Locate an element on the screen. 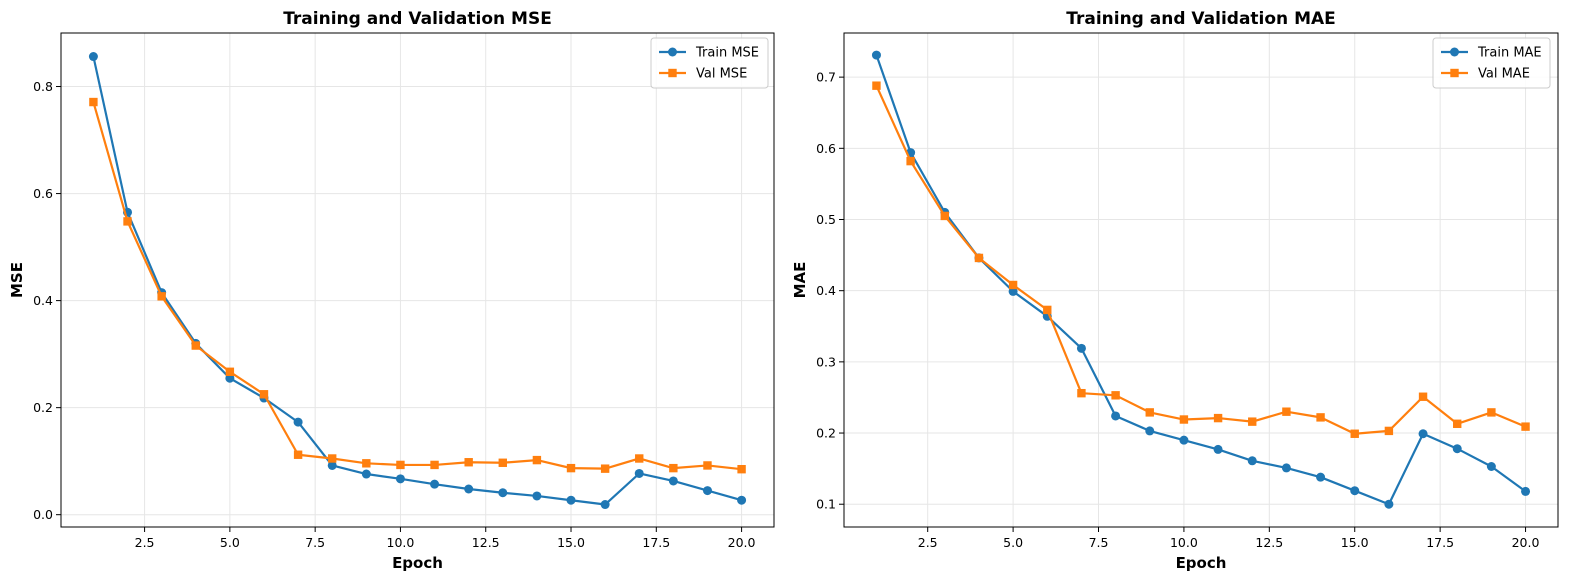 Image resolution: width=1588 pixels, height=588 pixels. x-tick-label: 10.0 is located at coordinates (1184, 542).